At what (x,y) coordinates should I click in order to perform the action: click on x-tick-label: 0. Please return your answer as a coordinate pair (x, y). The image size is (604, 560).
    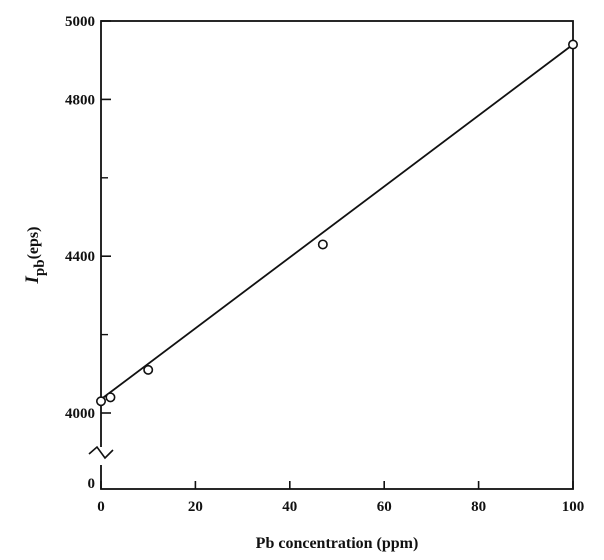
    Looking at the image, I should click on (101, 507).